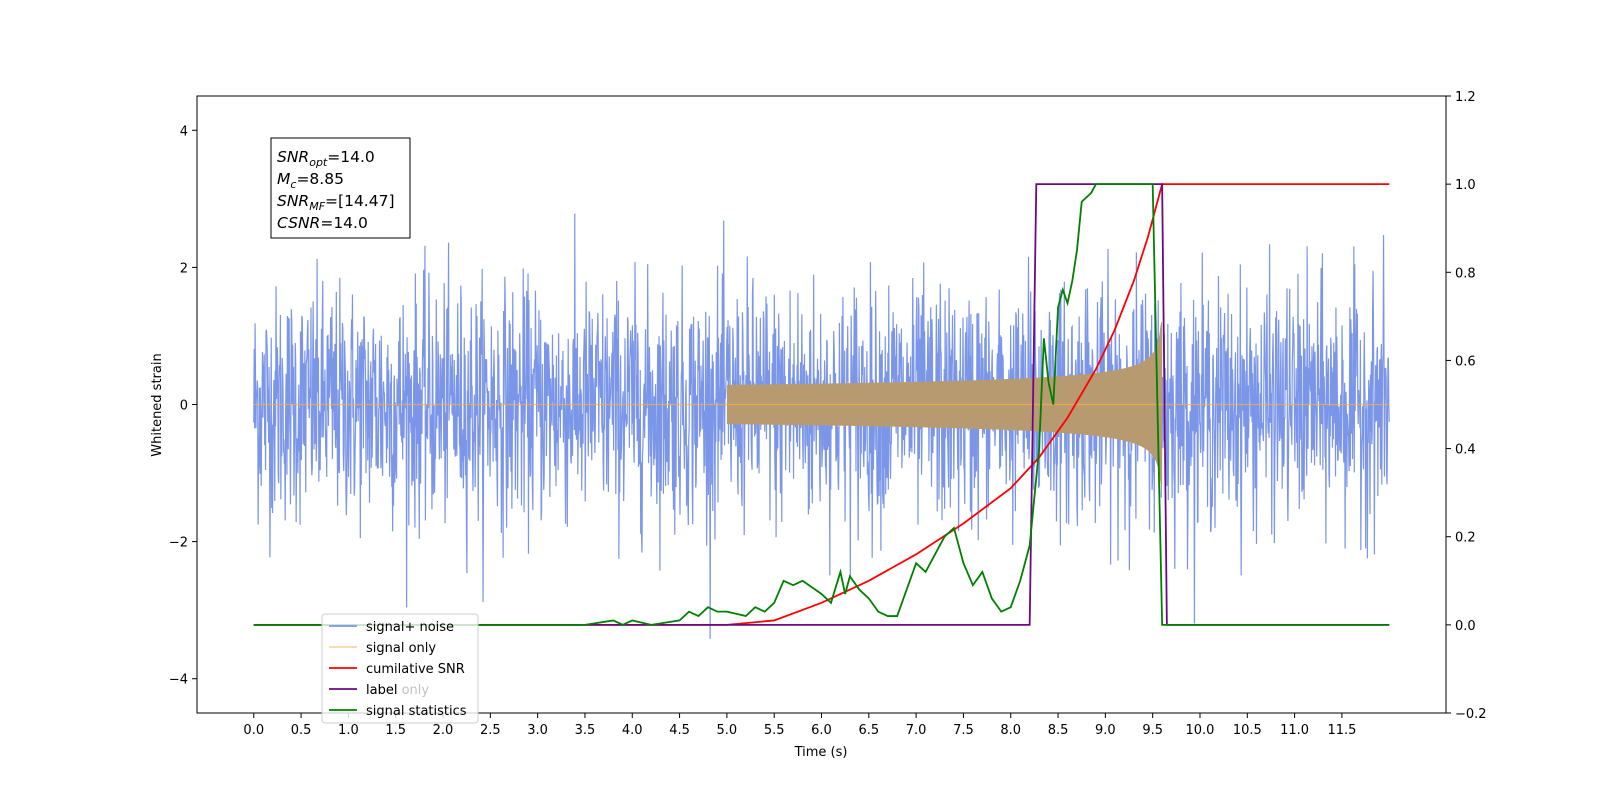  I want to click on x-tick-label: 8.0, so click(1010, 730).